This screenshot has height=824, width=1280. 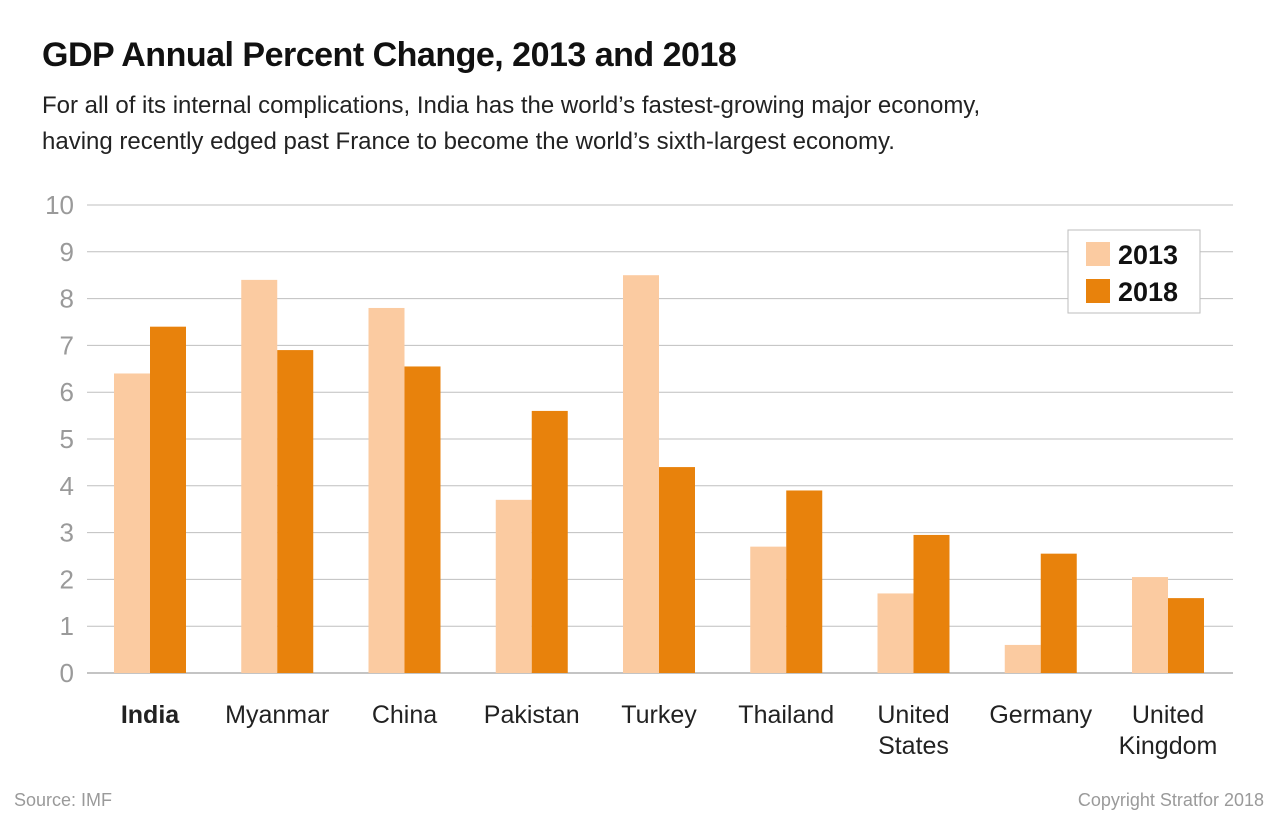 What do you see at coordinates (1148, 255) in the screenshot?
I see `legend-label-2013: 2013` at bounding box center [1148, 255].